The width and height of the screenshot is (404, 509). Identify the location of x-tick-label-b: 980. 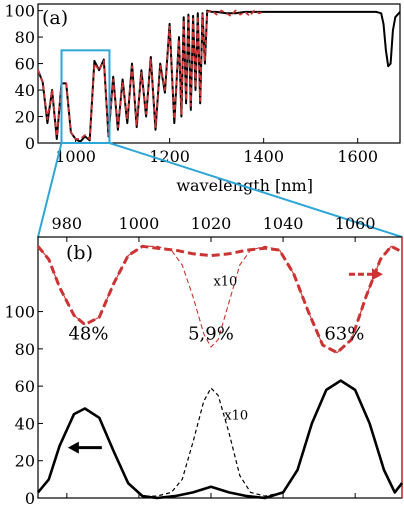
(67, 223).